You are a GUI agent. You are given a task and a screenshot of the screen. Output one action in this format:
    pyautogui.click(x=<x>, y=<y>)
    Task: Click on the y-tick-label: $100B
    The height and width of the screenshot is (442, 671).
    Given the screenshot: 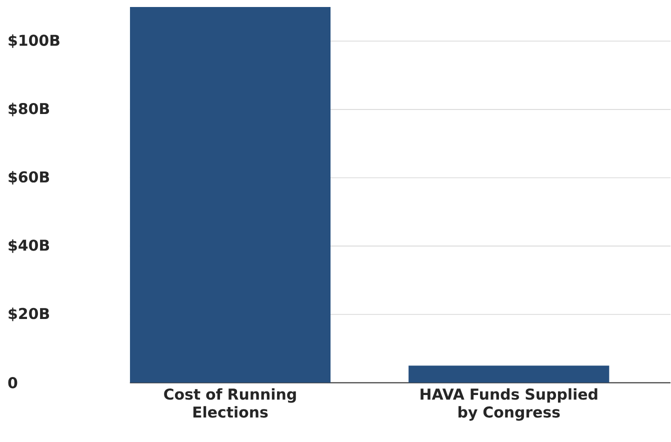 What is the action you would take?
    pyautogui.click(x=34, y=41)
    